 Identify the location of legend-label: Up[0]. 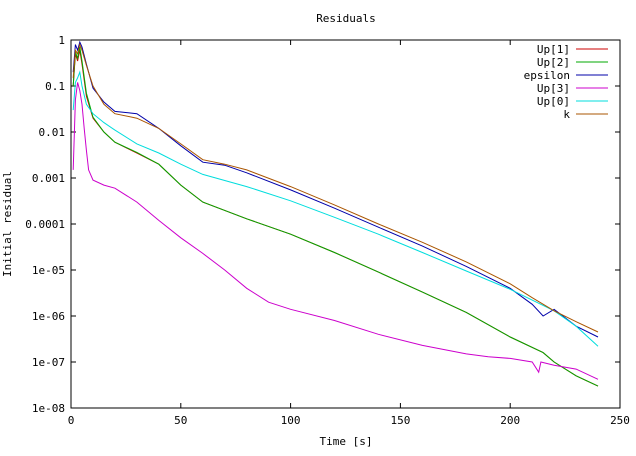
(553, 101).